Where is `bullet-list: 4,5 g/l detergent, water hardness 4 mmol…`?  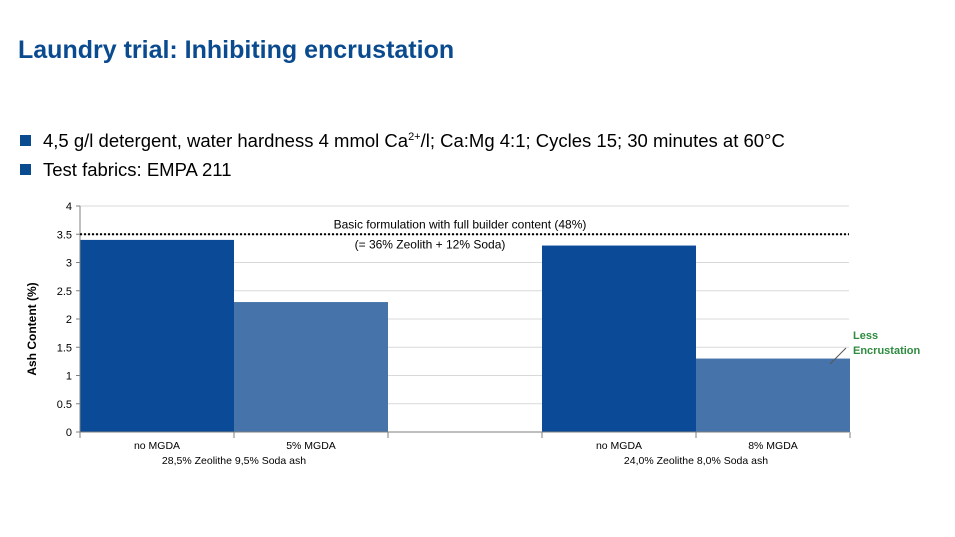 bullet-list: 4,5 g/l detergent, water hardness 4 mmol… is located at coordinates (402, 155).